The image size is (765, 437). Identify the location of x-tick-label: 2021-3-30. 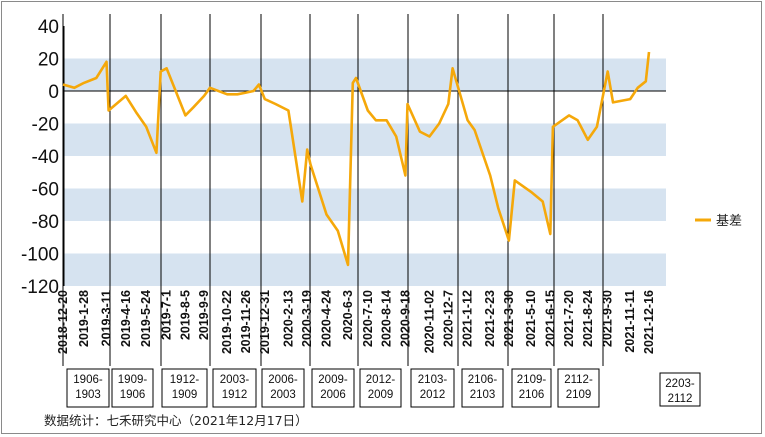
(509, 318).